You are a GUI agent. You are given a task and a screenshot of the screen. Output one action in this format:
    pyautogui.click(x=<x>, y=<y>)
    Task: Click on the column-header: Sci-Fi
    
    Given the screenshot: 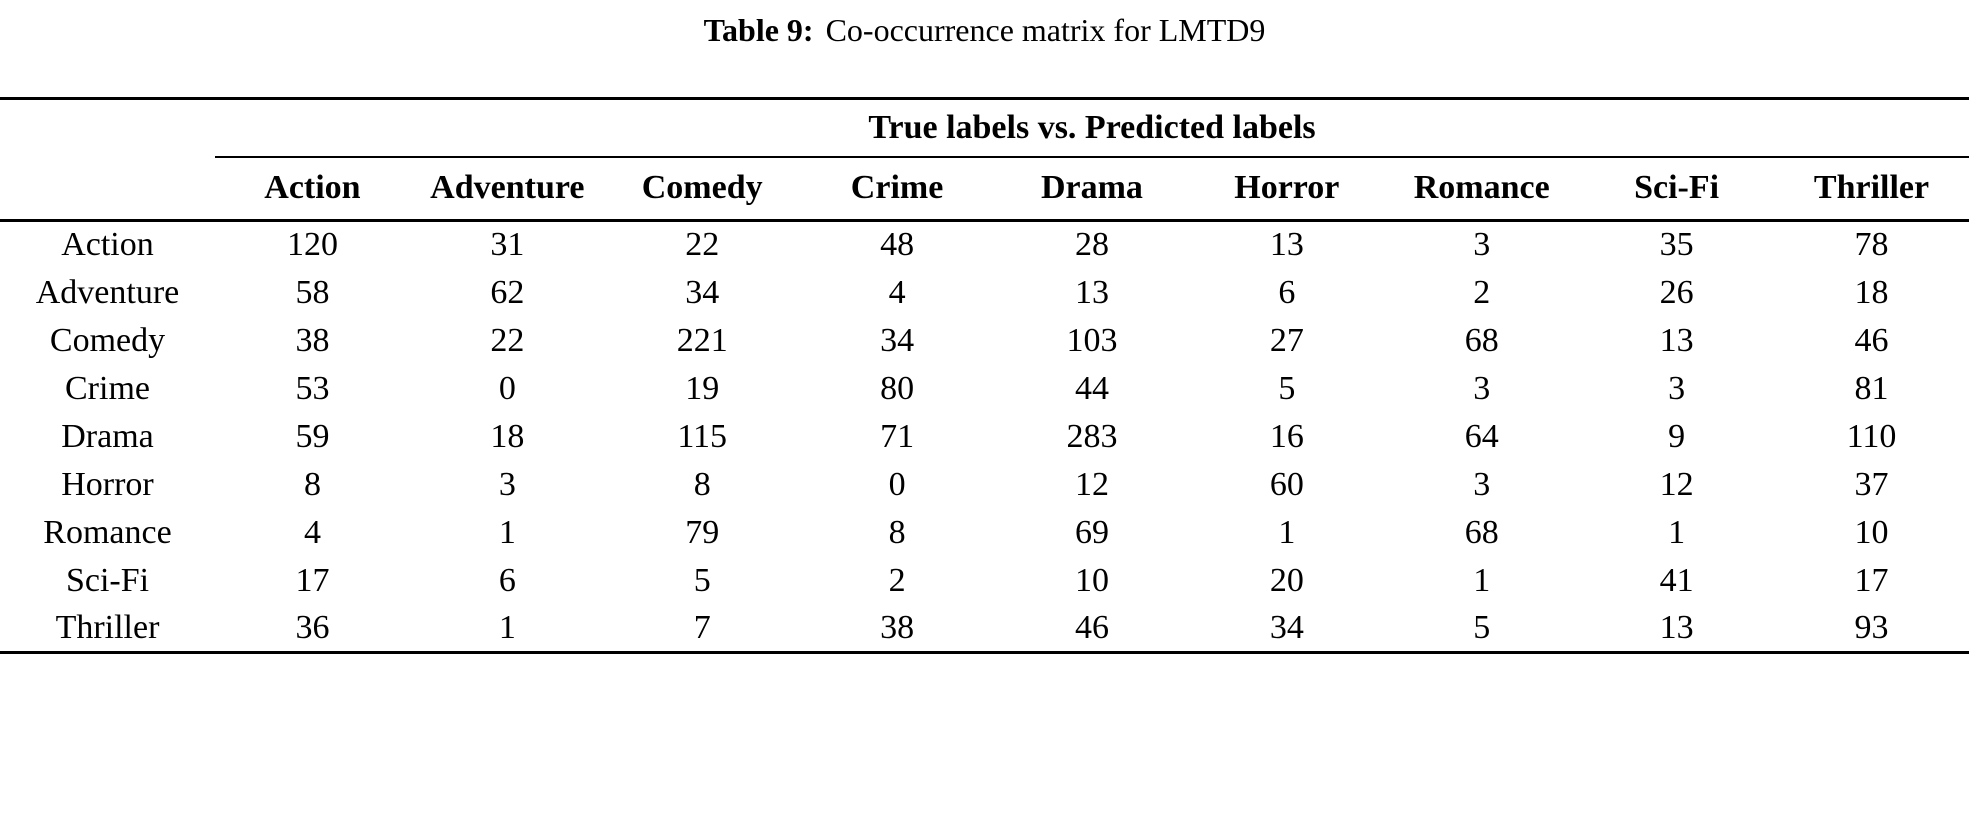 What is the action you would take?
    pyautogui.click(x=1676, y=189)
    